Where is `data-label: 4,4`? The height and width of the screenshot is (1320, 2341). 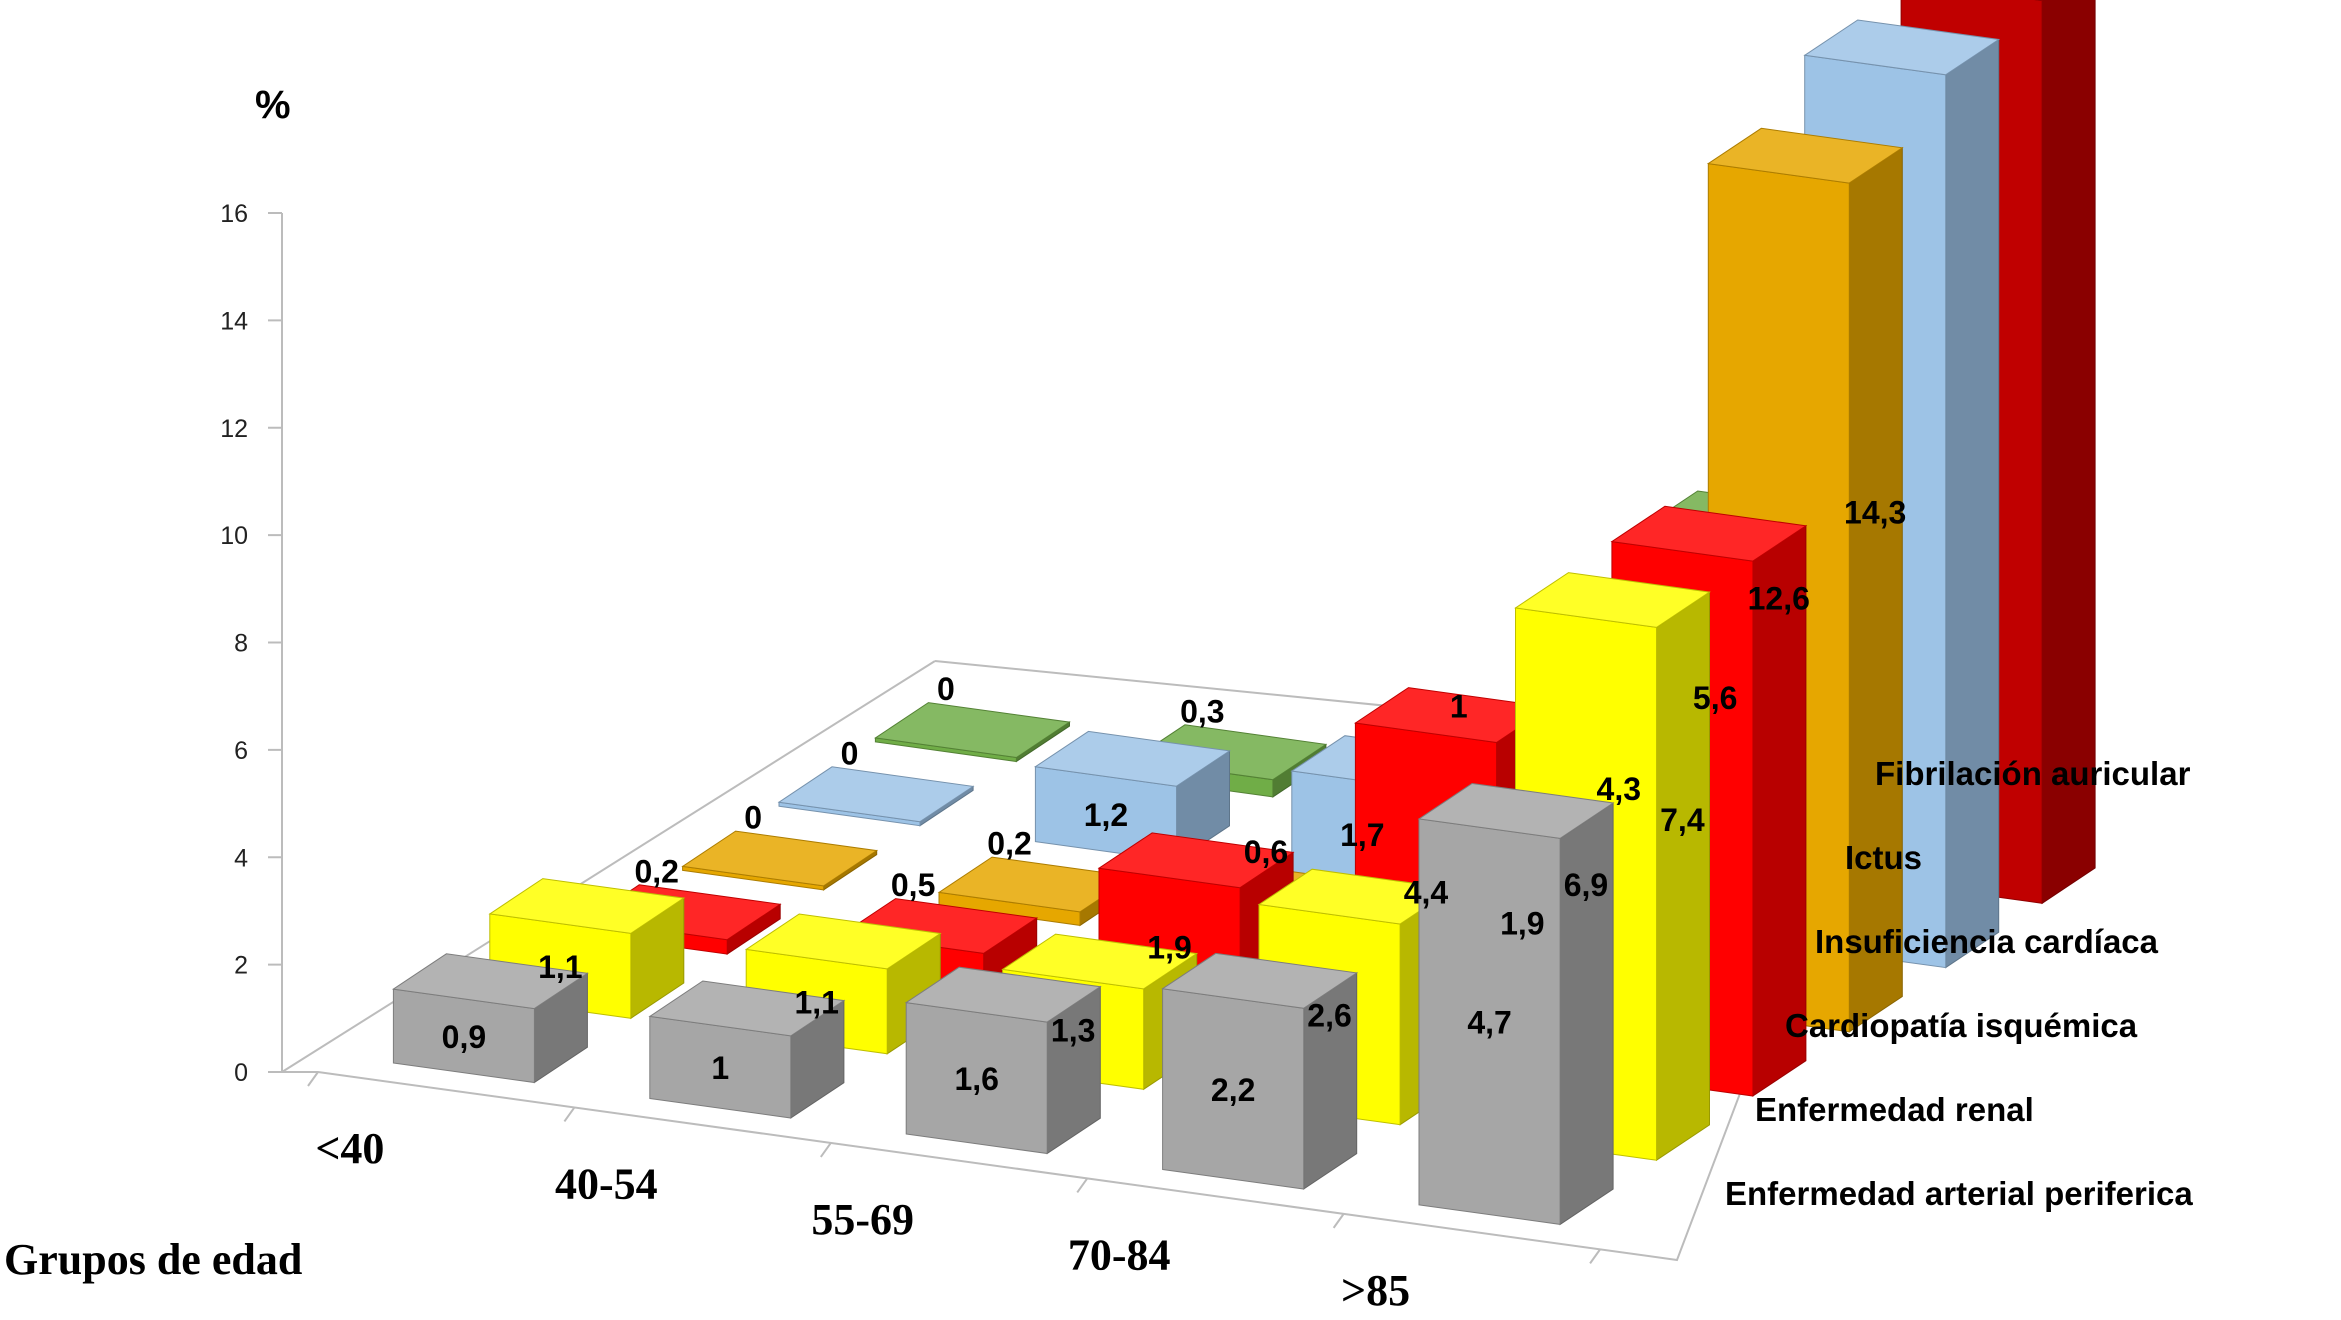
data-label: 4,4 is located at coordinates (1426, 893).